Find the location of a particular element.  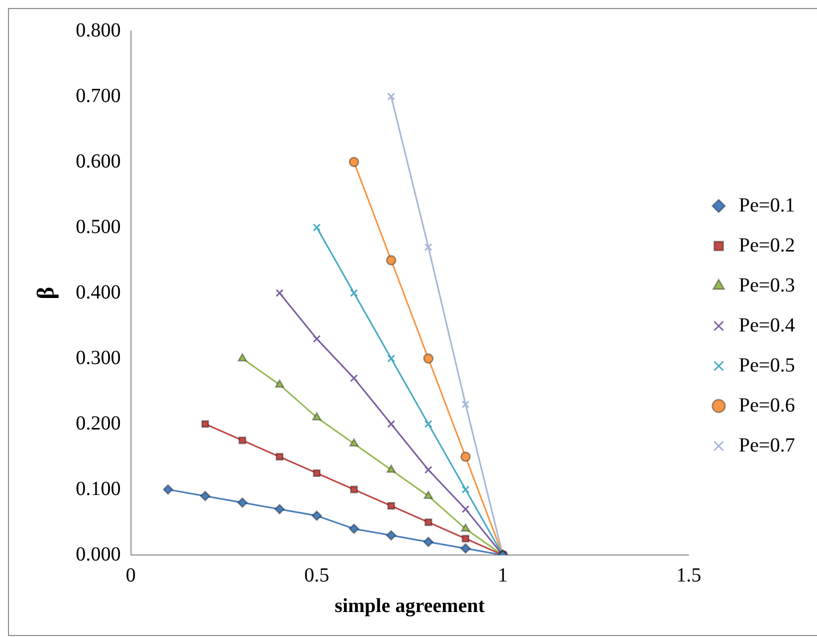

legend-label: Pe=0.7 is located at coordinates (766, 445).